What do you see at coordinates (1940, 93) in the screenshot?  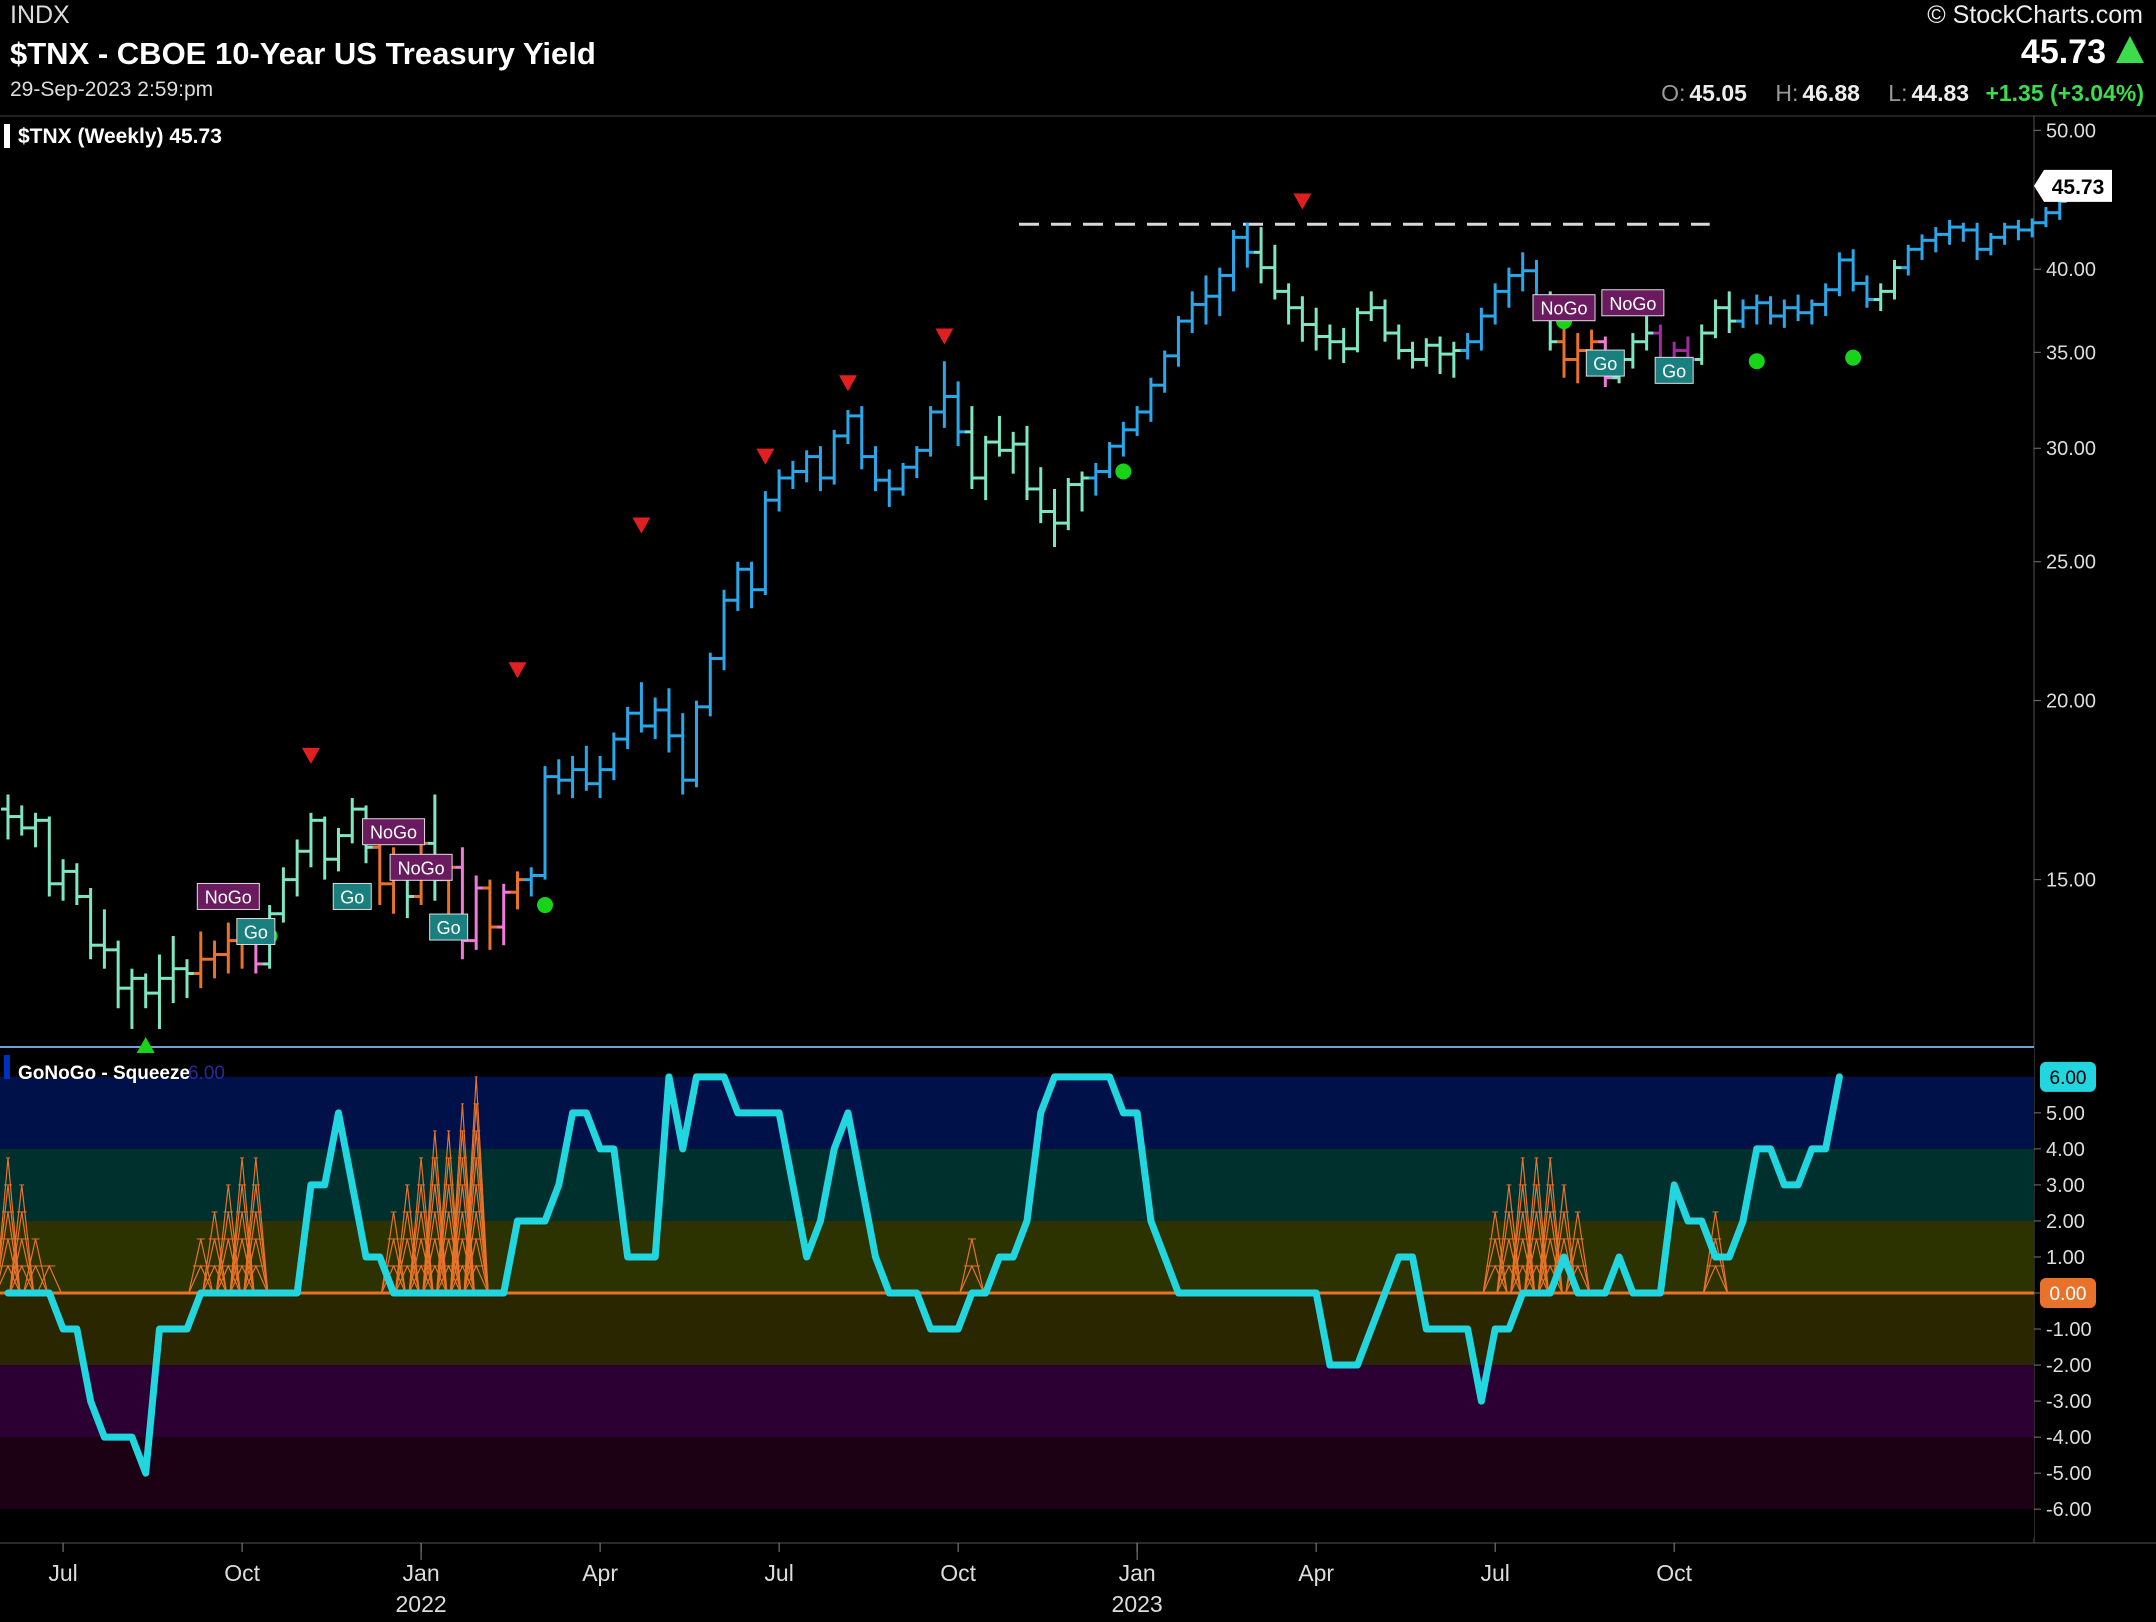 I see `low-value: 44.83` at bounding box center [1940, 93].